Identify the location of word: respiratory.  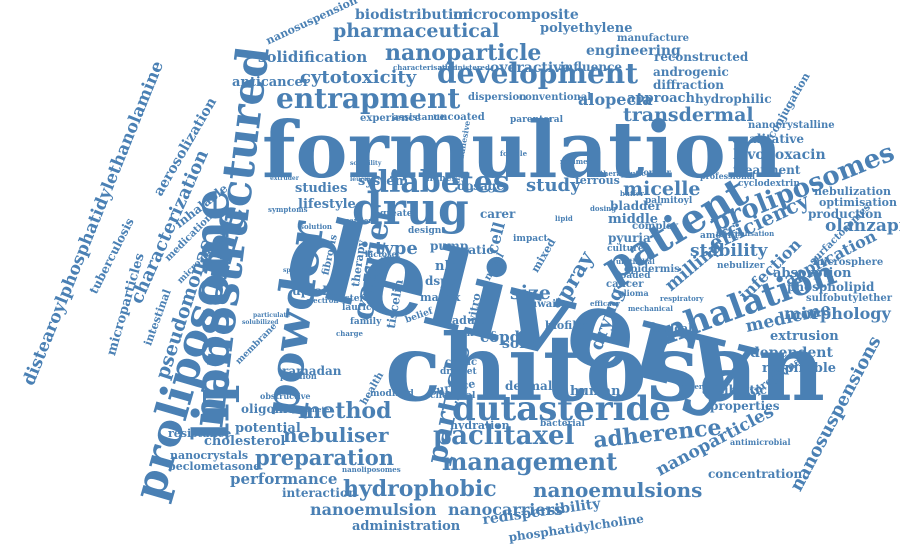
(682, 298).